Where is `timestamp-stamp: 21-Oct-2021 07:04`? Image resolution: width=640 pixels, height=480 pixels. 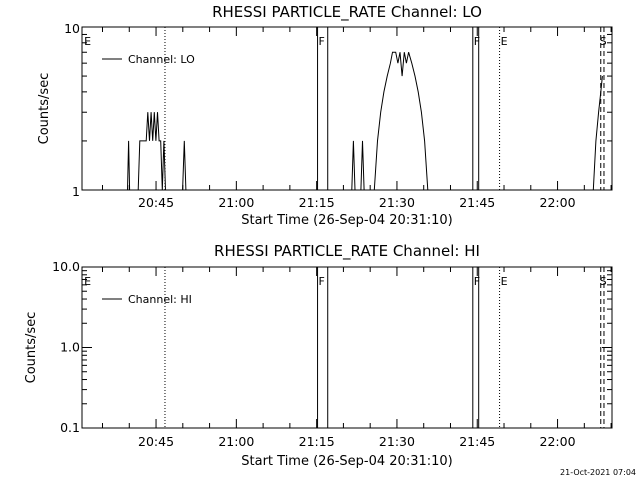
timestamp-stamp: 21-Oct-2021 07:04 is located at coordinates (598, 472).